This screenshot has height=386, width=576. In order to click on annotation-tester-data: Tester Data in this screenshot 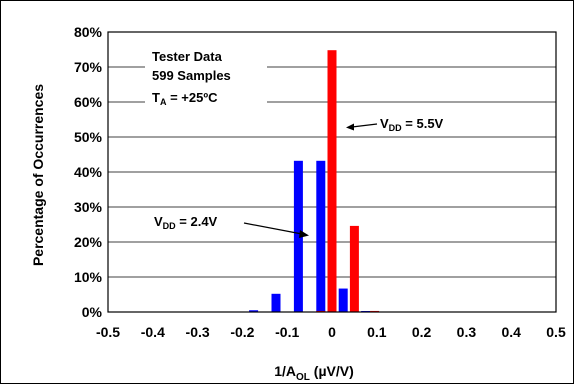, I will do `click(187, 56)`.